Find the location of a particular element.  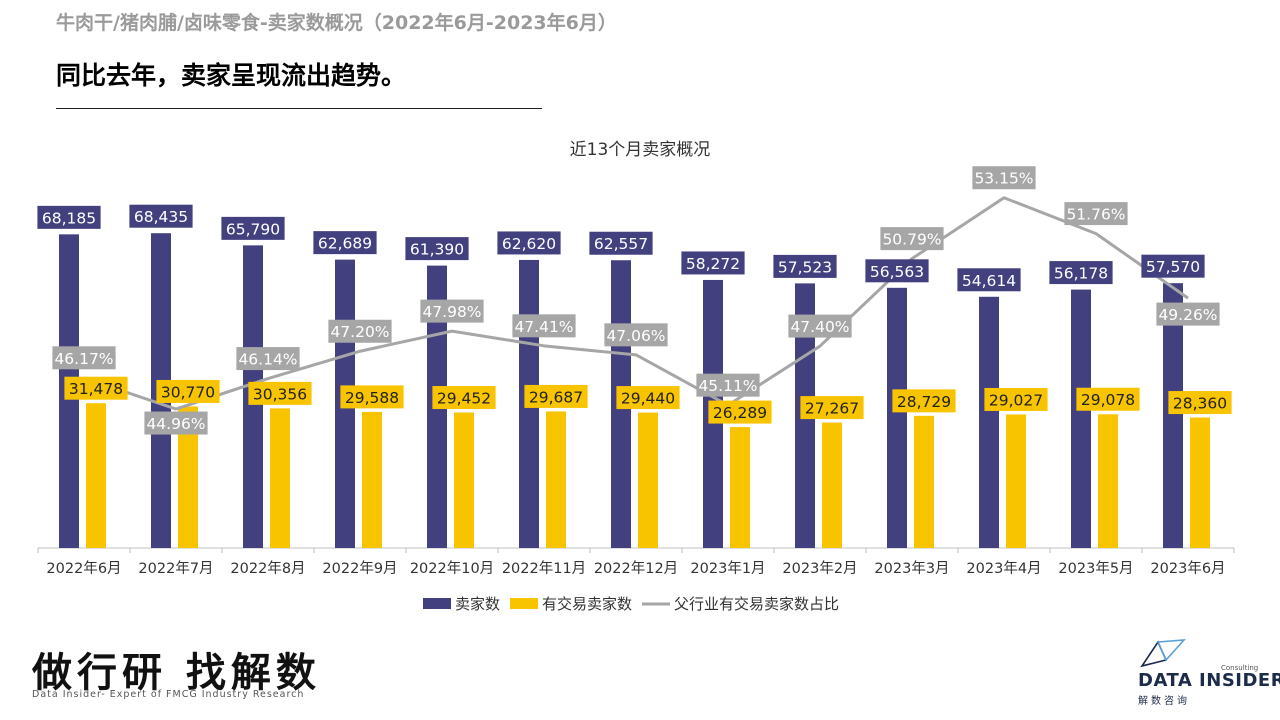

logo-wordmark: DATA INSIDER is located at coordinates (1209, 680).